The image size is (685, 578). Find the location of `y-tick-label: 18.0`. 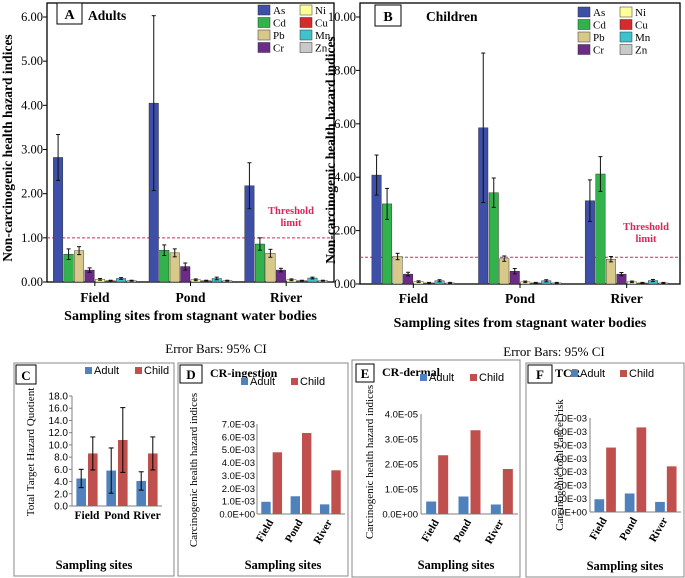

y-tick-label: 18.0 is located at coordinates (59, 397).